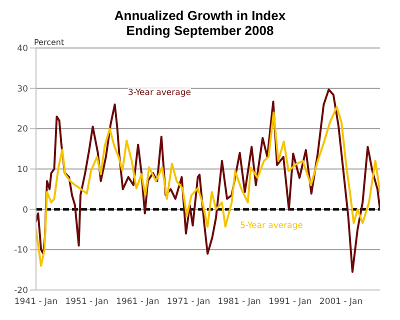 The width and height of the screenshot is (400, 320). Describe the element at coordinates (25, 210) in the screenshot. I see `y-tick-label: 0` at that location.